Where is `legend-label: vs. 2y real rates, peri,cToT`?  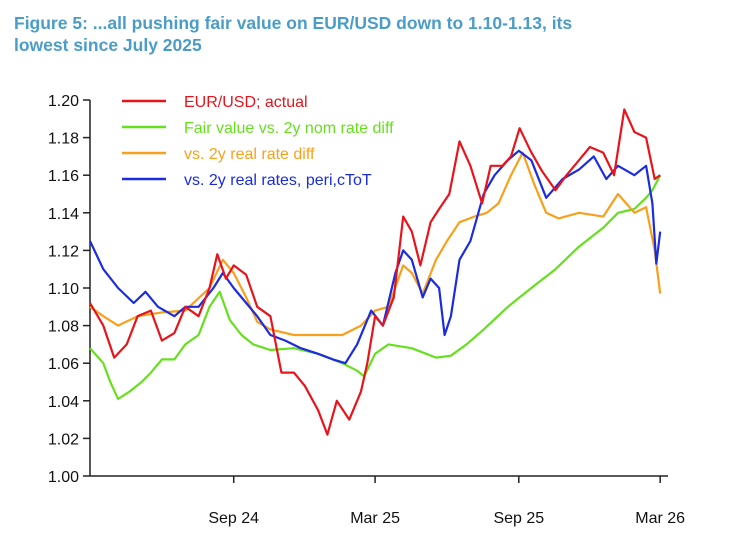
legend-label: vs. 2y real rates, peri,cToT is located at coordinates (278, 180).